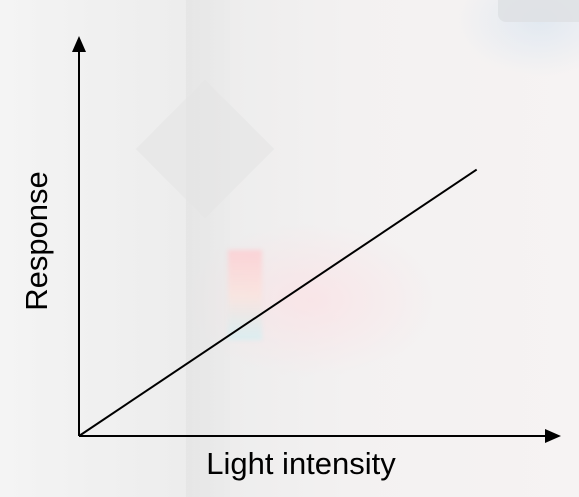 The height and width of the screenshot is (497, 579). Describe the element at coordinates (538, 11) in the screenshot. I see `background-corner-sign` at that location.